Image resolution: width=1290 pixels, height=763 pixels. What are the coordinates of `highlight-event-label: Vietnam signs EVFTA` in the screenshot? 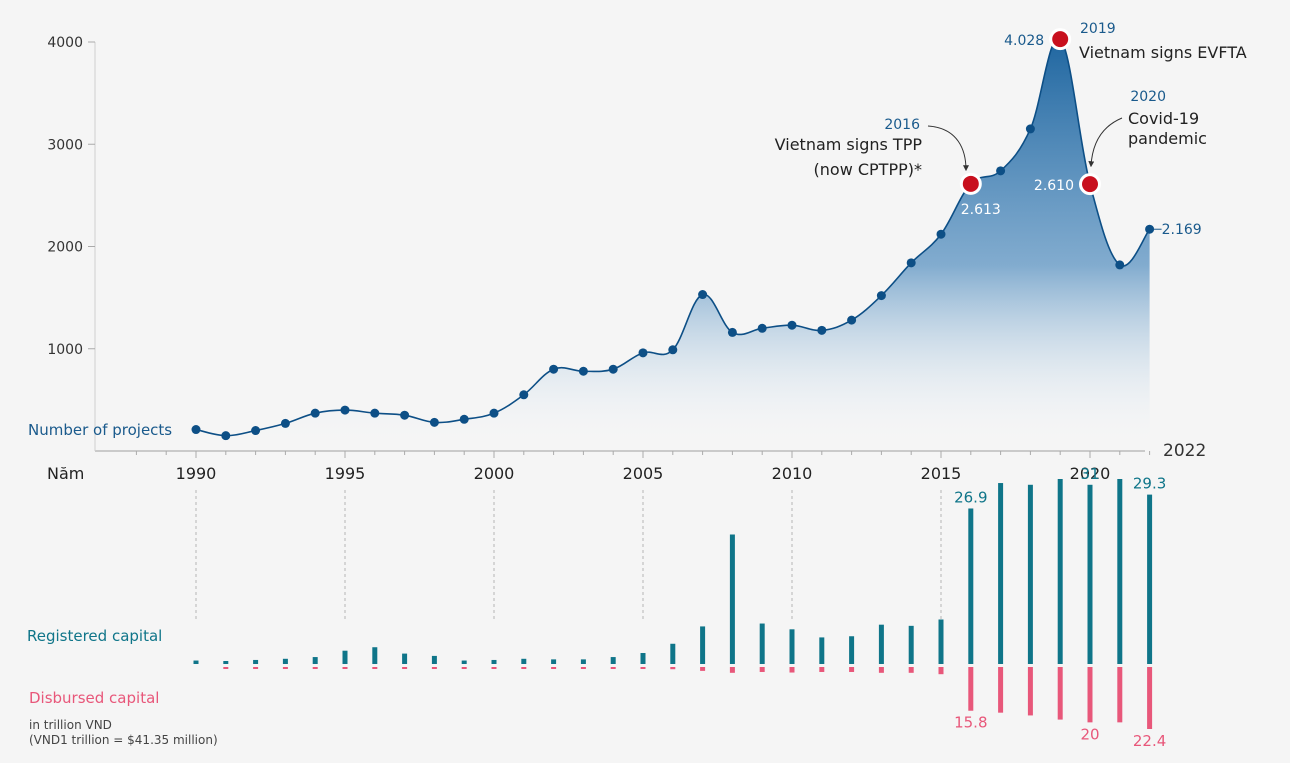 It's located at (1163, 52).